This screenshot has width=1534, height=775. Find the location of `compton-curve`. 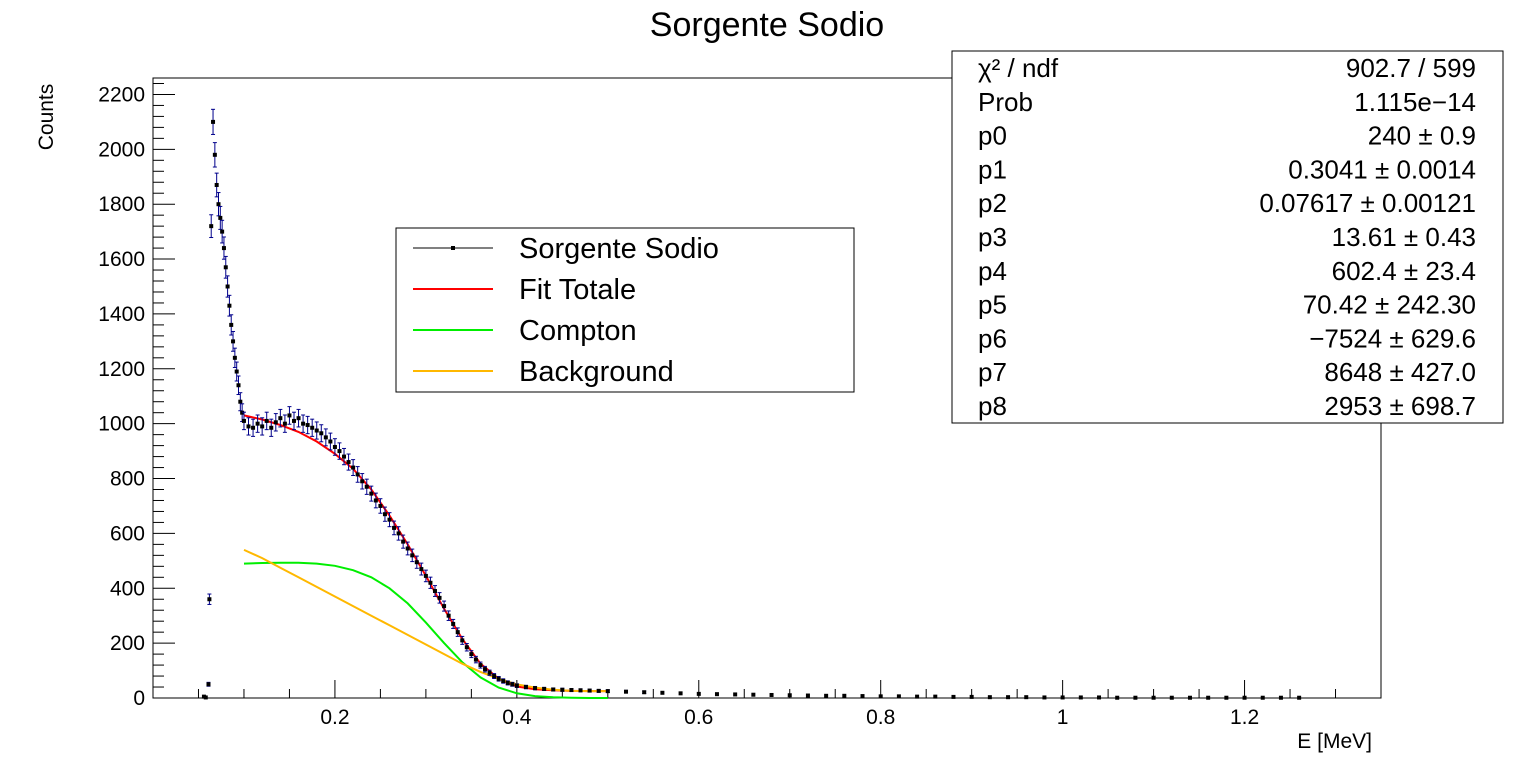

compton-curve is located at coordinates (425, 630).